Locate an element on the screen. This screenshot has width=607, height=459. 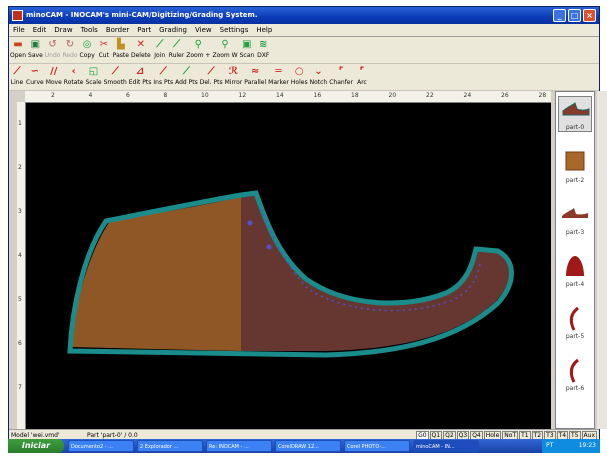
tool-label: Cut is located at coordinates (103, 55).